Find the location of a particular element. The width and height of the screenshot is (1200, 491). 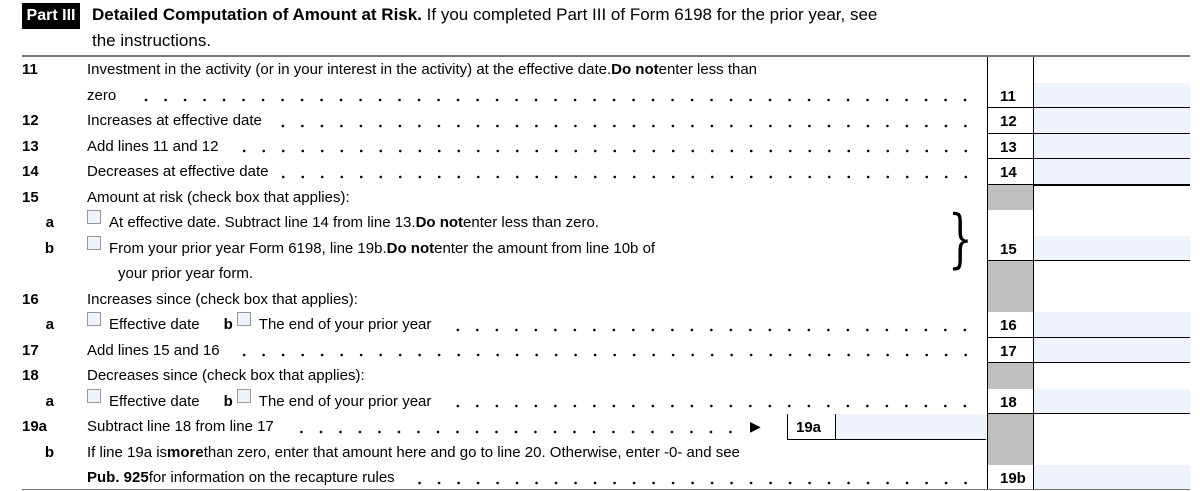

line-15a-checkbox is located at coordinates (94, 217).